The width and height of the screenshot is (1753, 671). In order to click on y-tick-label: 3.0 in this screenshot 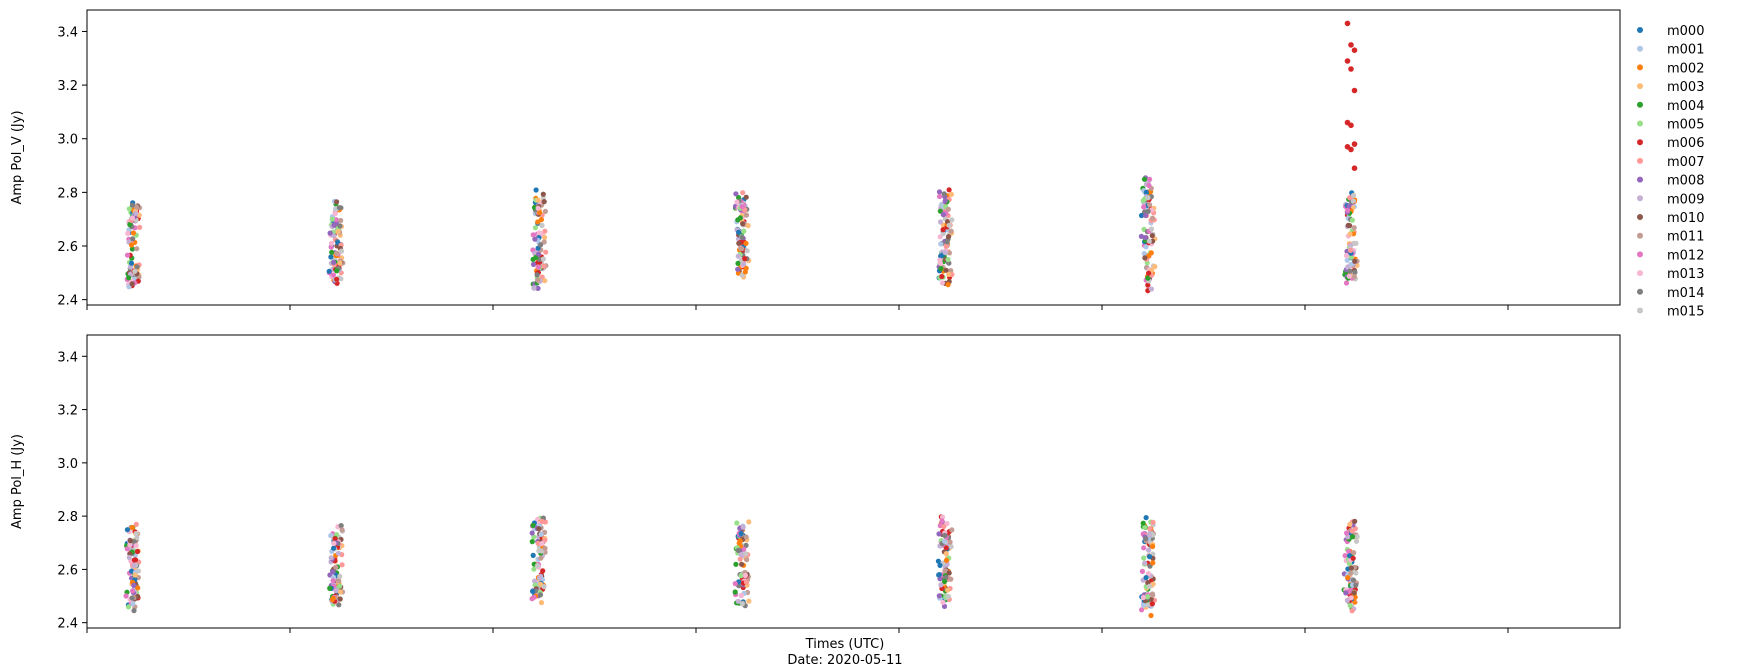, I will do `click(67, 464)`.